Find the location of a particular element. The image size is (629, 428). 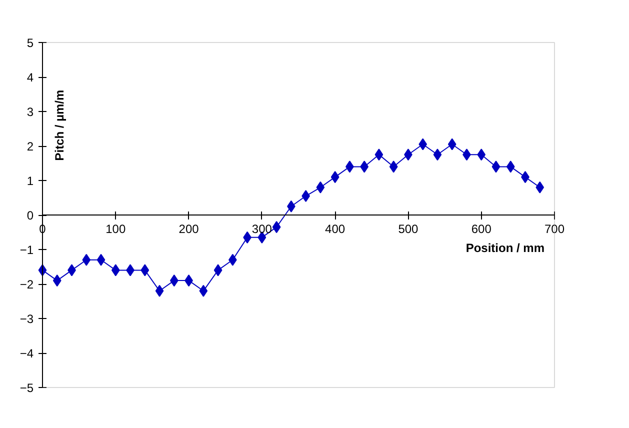

x-tick-label: 200 is located at coordinates (189, 229).